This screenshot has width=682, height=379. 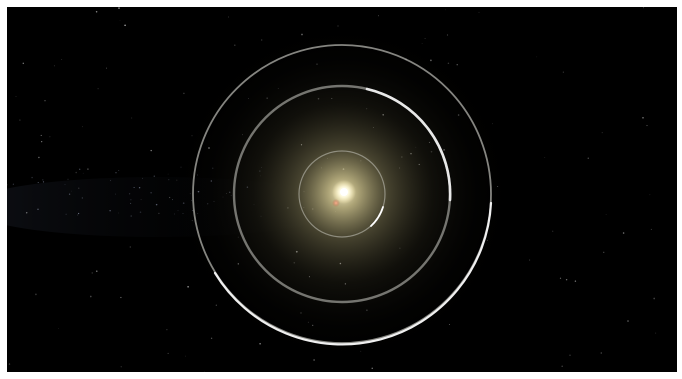 I want to click on companion-star, so click(x=336, y=203).